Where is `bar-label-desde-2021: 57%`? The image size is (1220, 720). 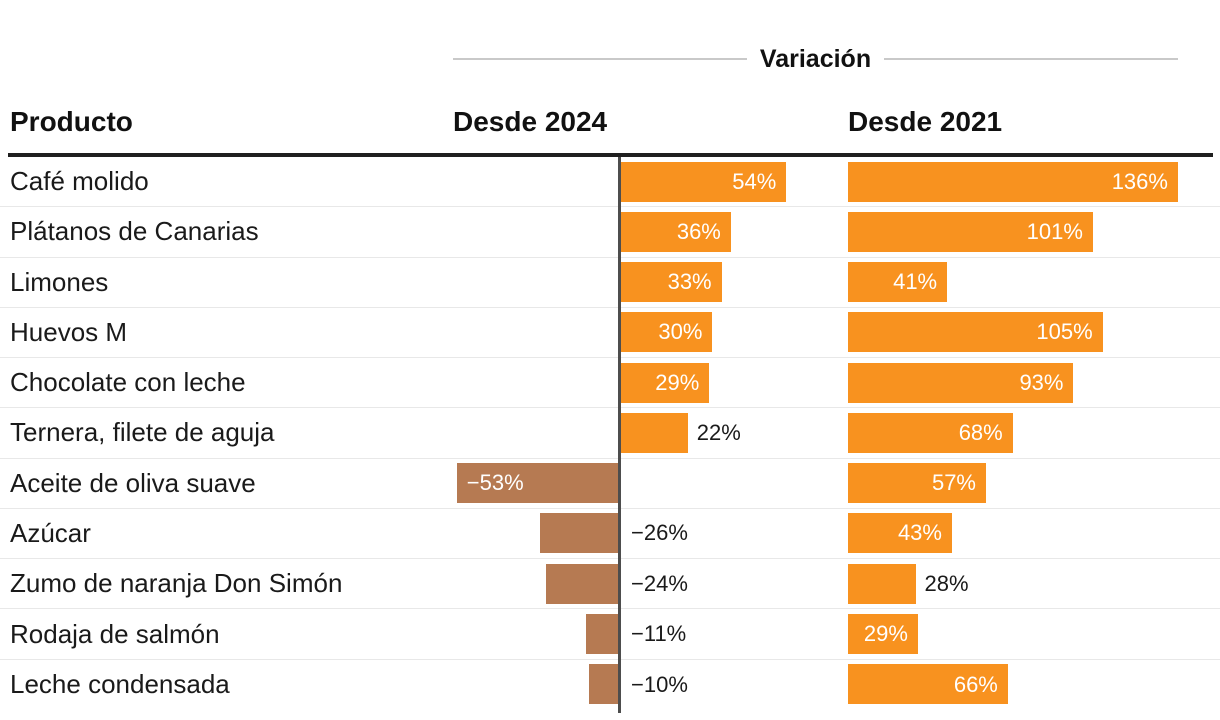 bar-label-desde-2021: 57% is located at coordinates (953, 483).